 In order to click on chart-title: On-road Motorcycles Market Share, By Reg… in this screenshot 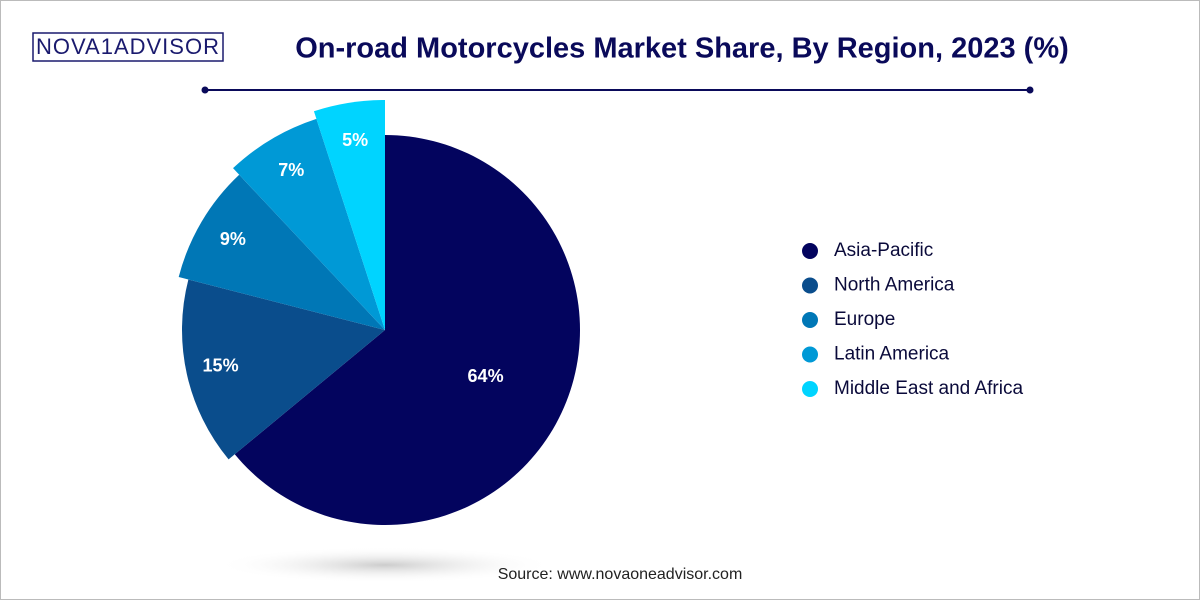, I will do `click(682, 49)`.